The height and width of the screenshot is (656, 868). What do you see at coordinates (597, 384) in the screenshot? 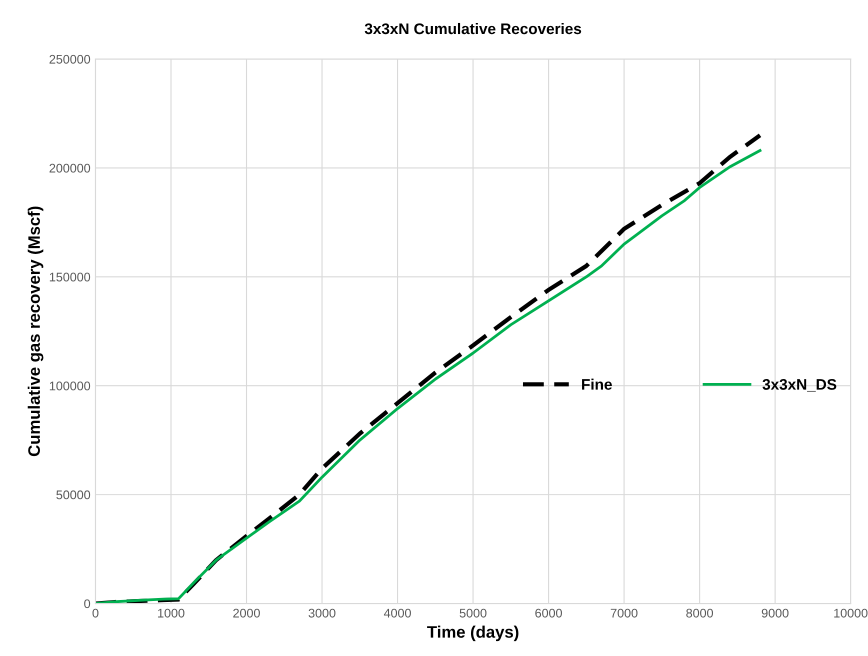
I see `legend-label: Fine` at bounding box center [597, 384].